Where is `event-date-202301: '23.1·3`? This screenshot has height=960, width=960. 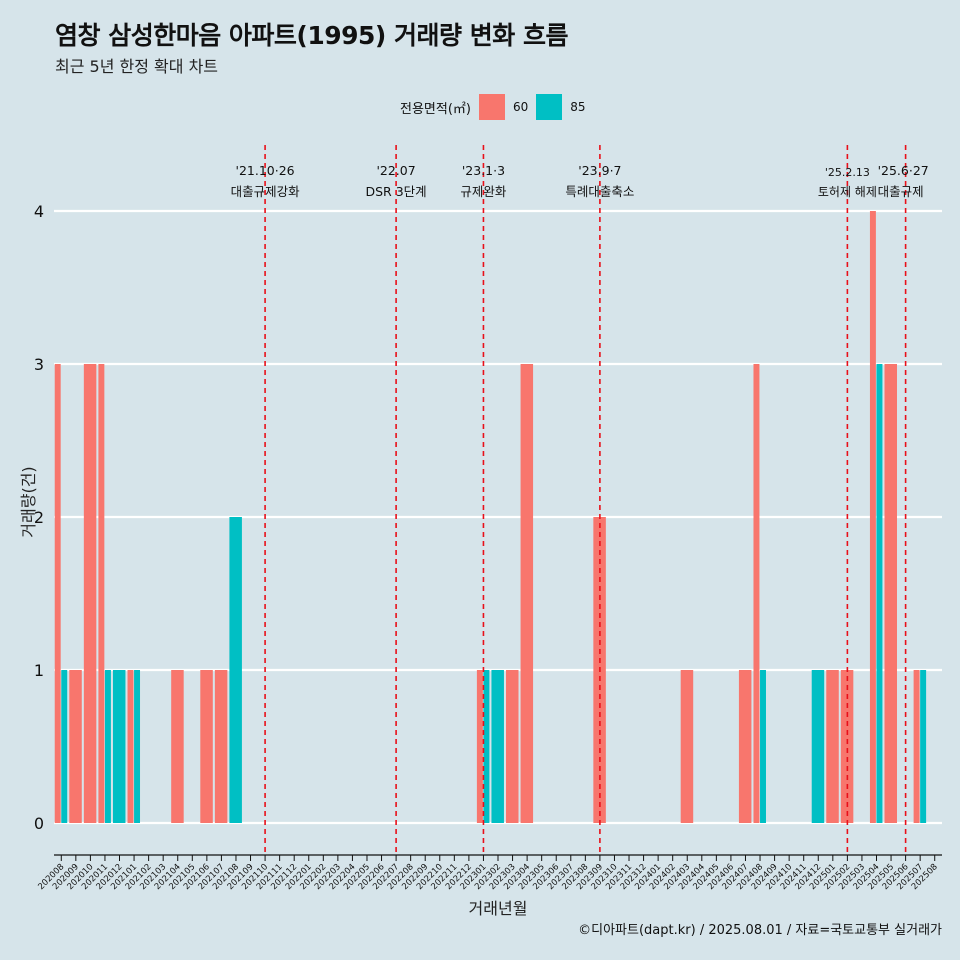
event-date-202301: '23.1·3 is located at coordinates (483, 170).